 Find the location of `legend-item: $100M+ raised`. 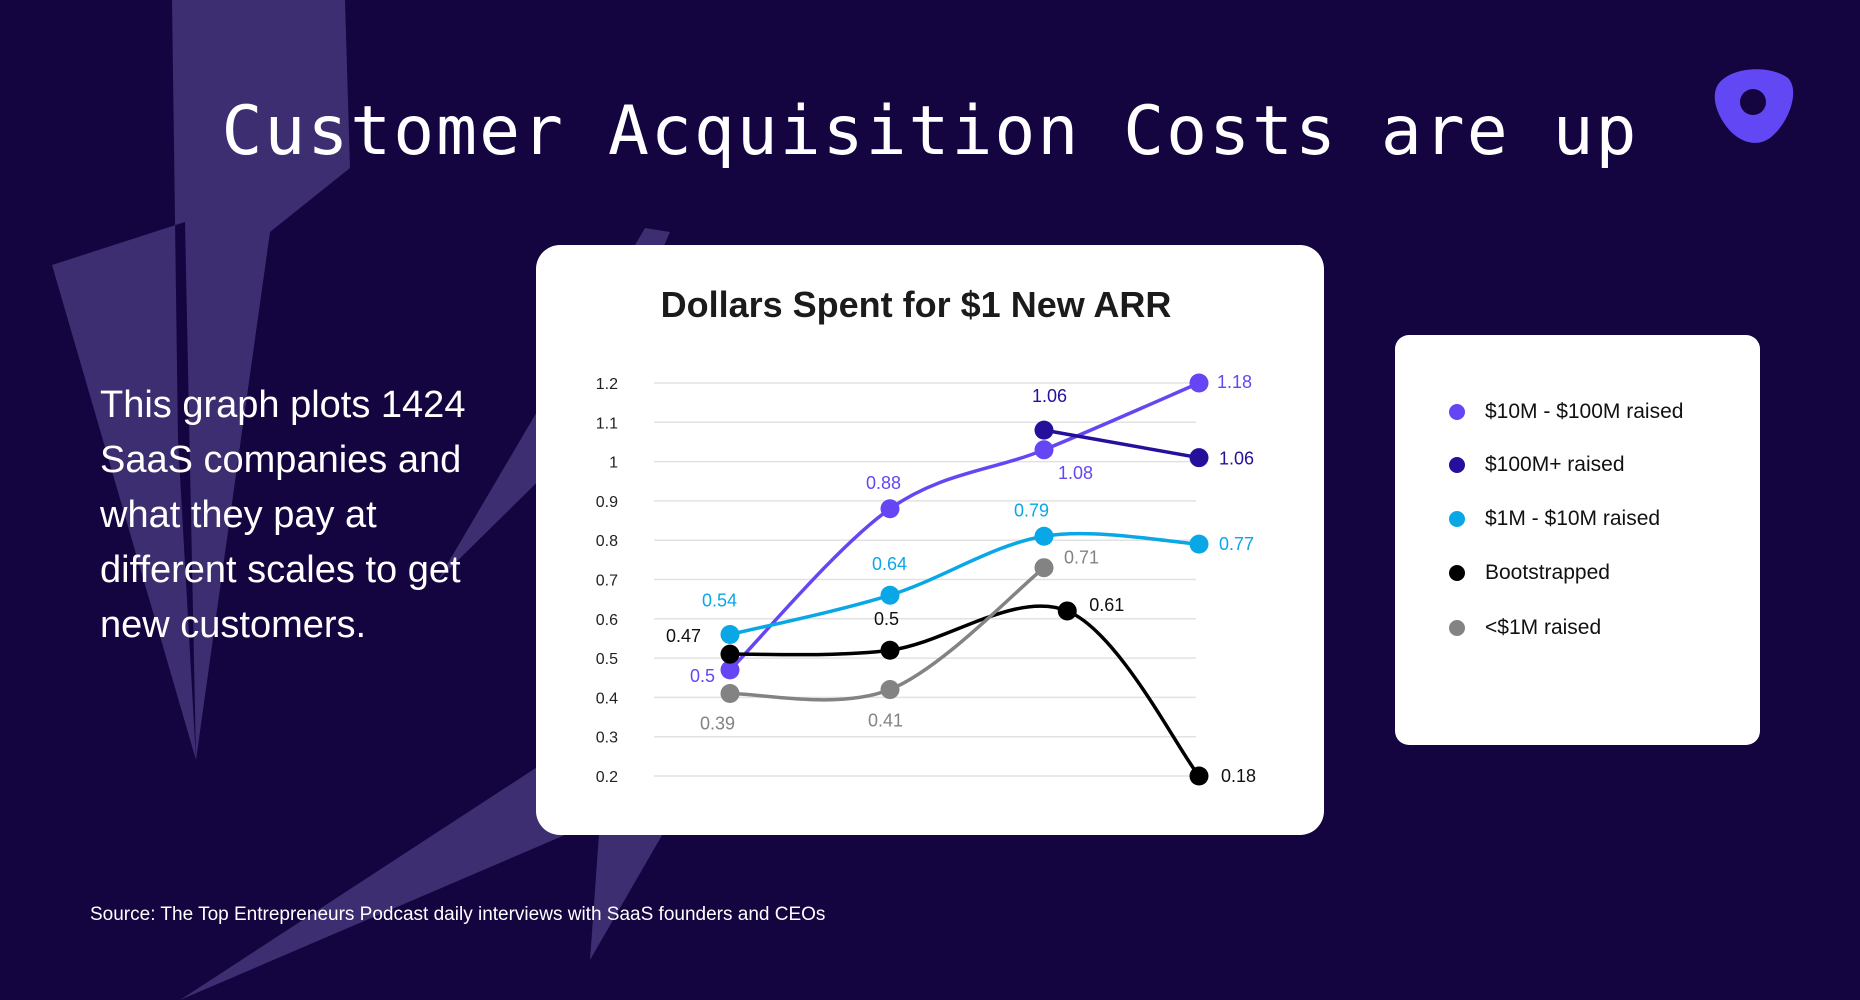

legend-item: $100M+ raised is located at coordinates (1537, 465).